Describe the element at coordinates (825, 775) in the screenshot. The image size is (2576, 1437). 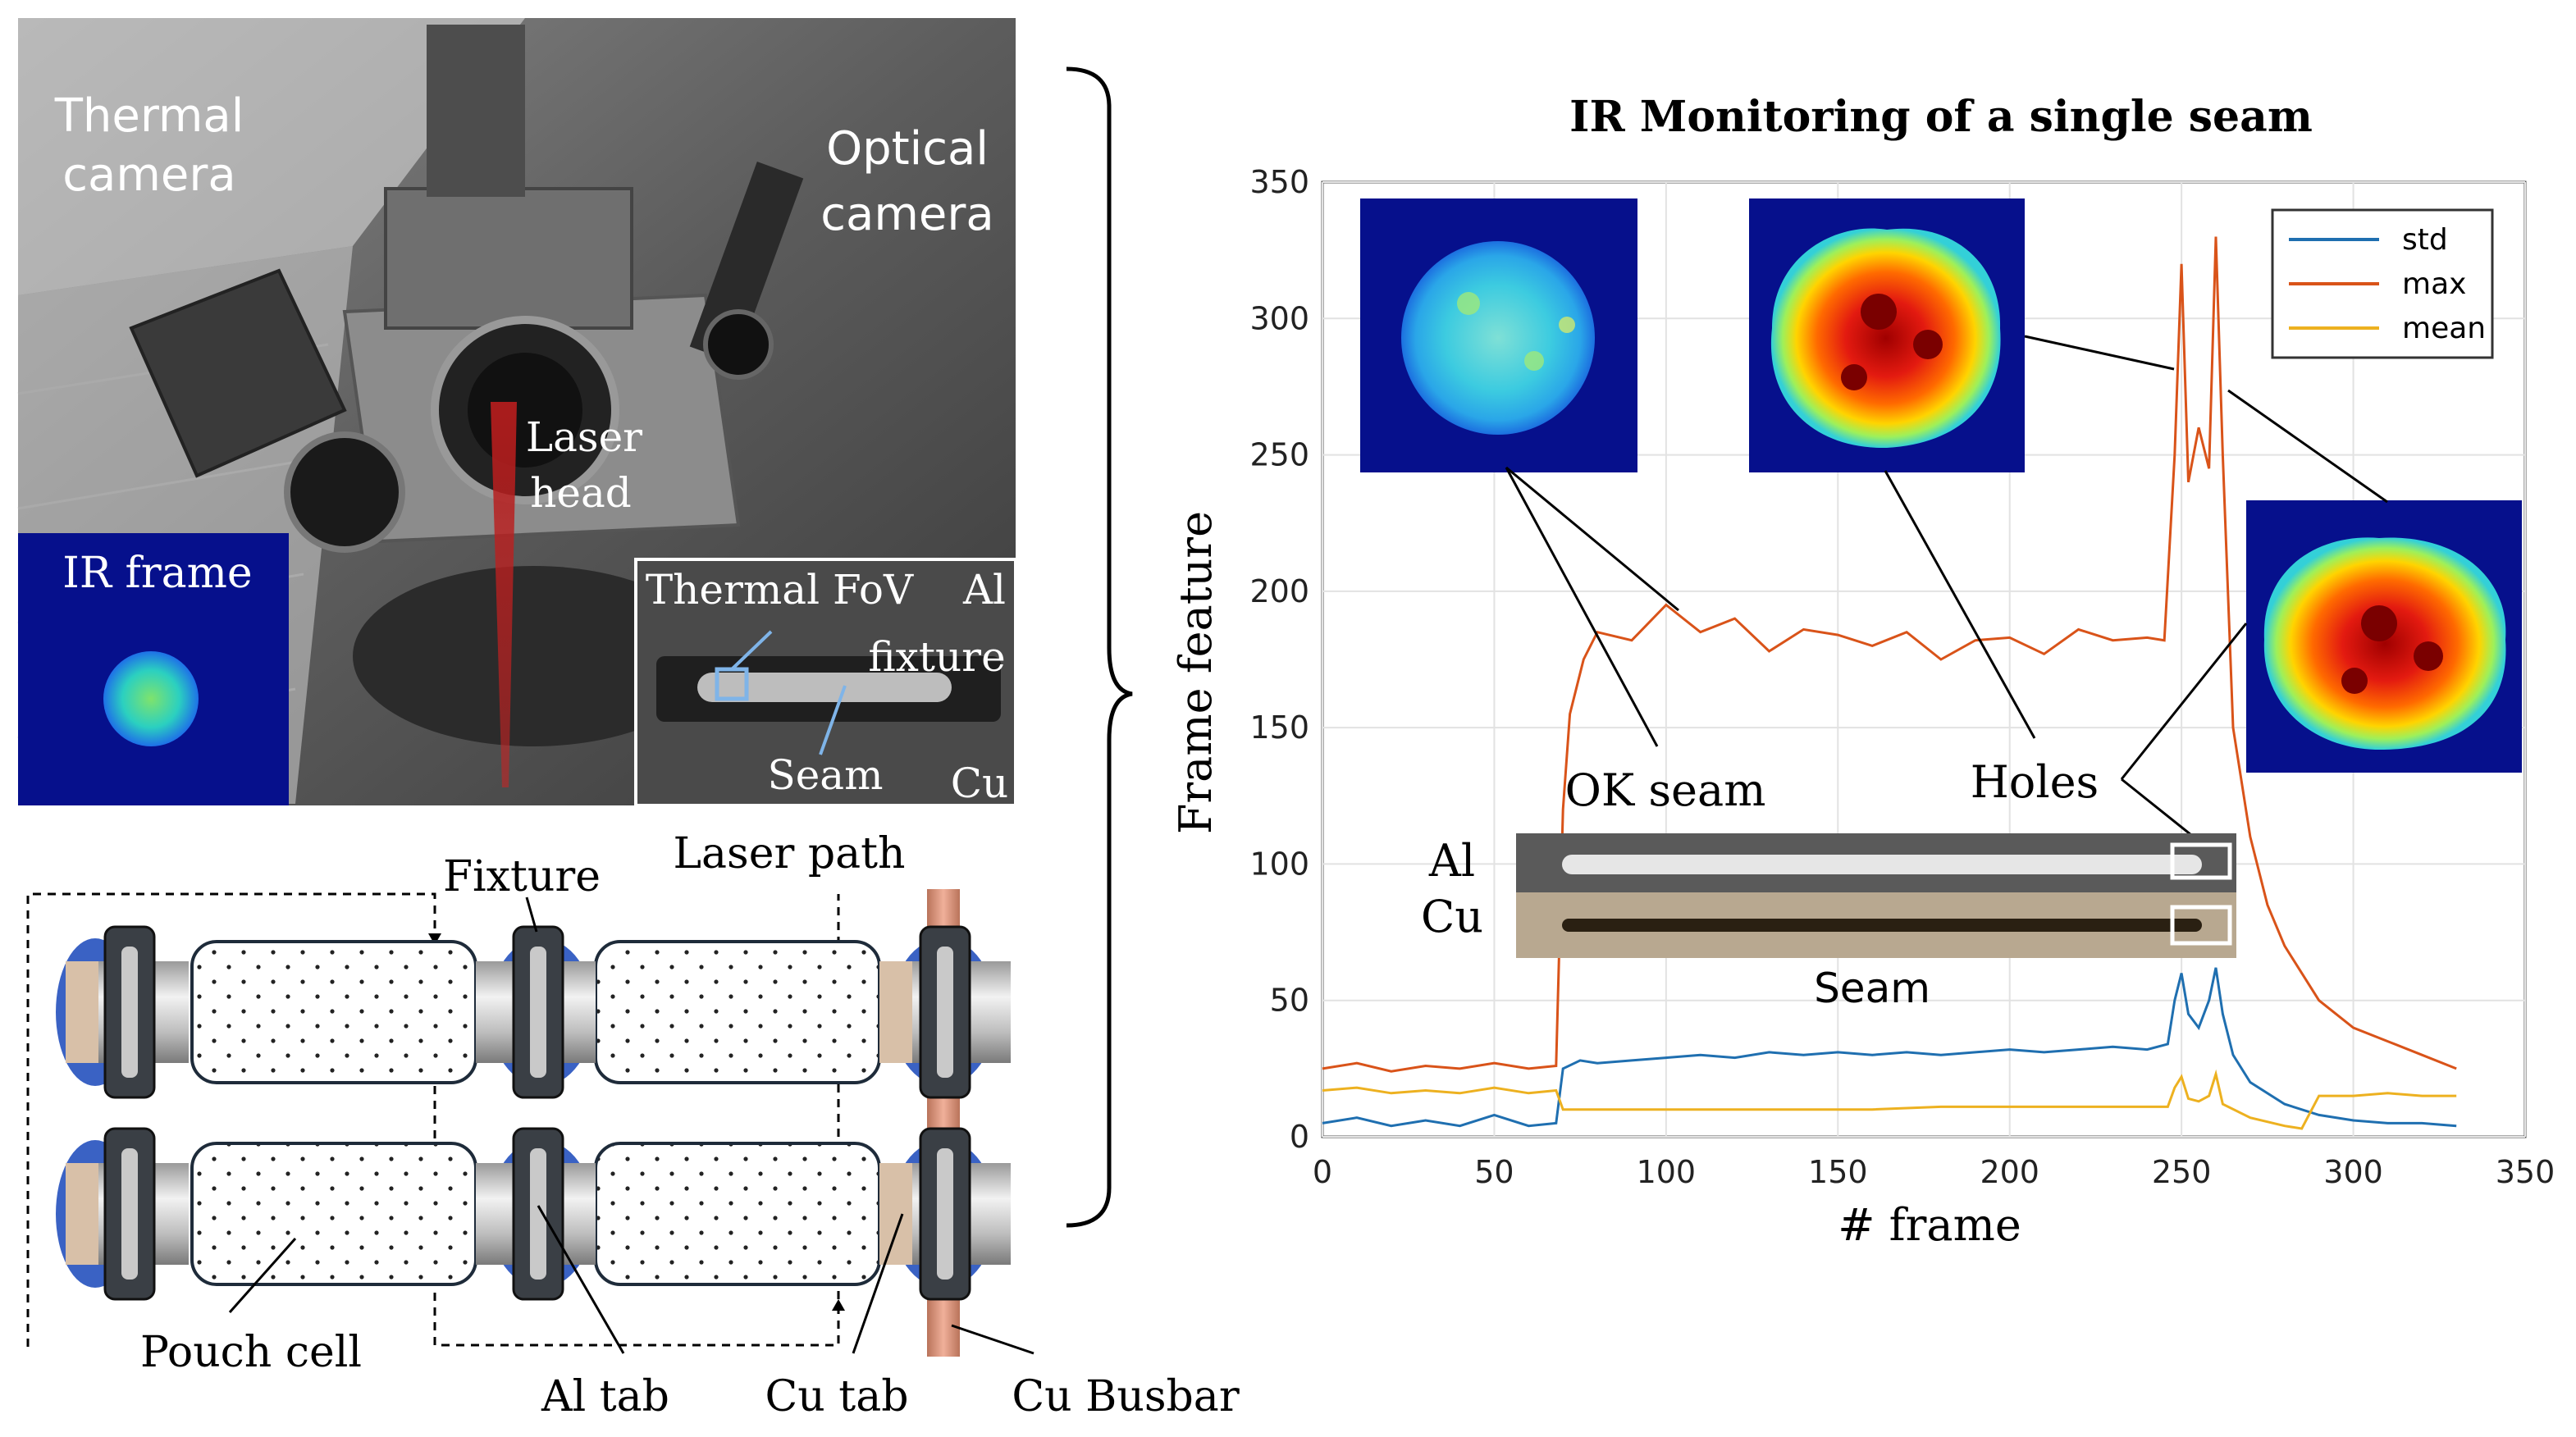
I see `inset-seam-label: Seam` at that location.